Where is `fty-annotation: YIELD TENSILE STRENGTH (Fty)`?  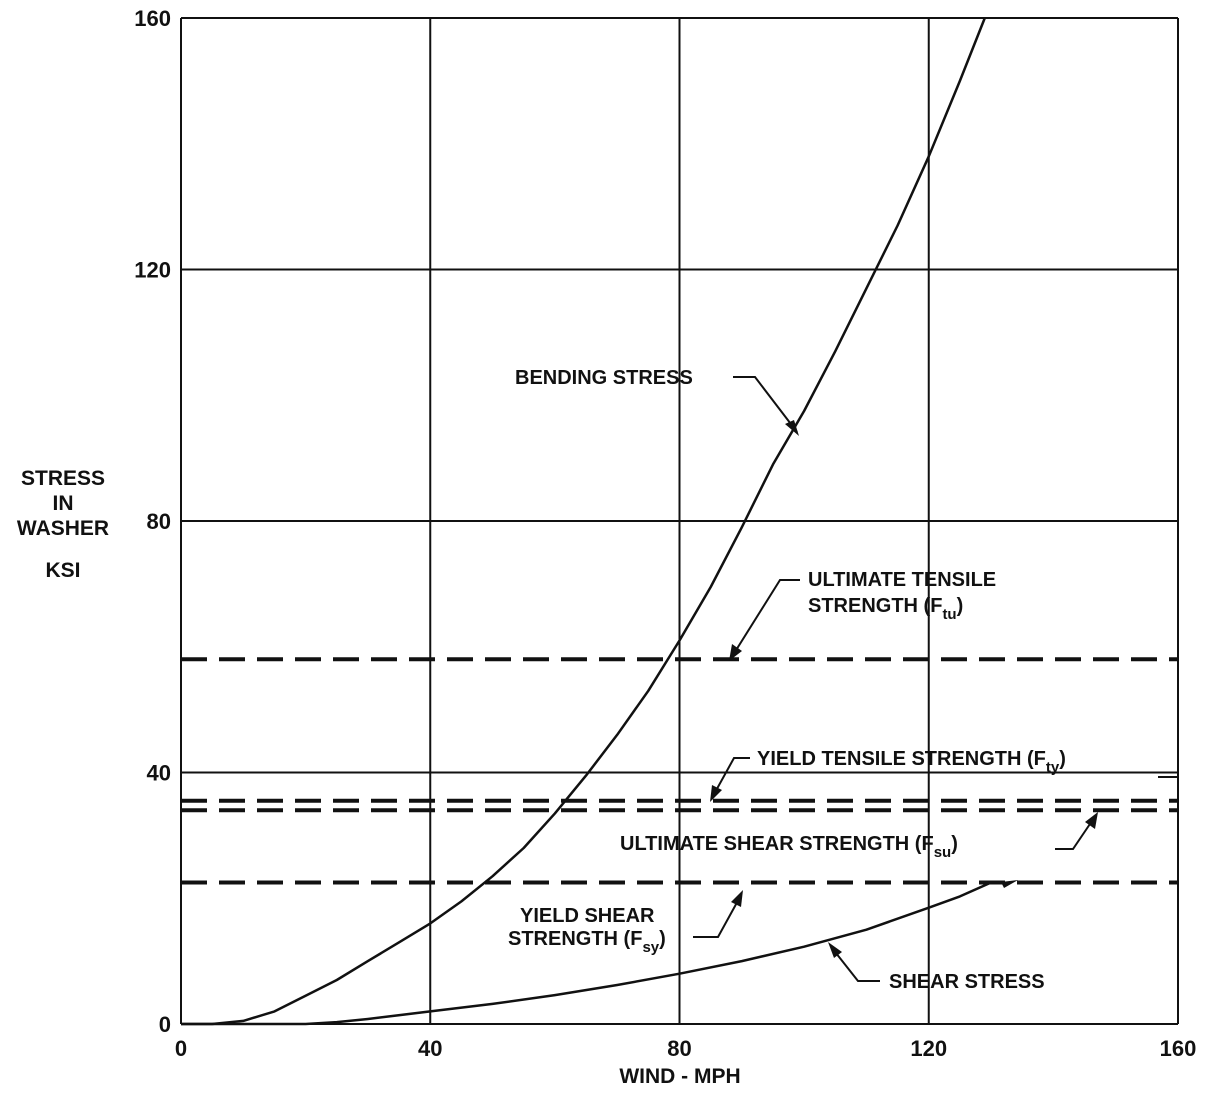 fty-annotation: YIELD TENSILE STRENGTH (Fty) is located at coordinates (944, 775).